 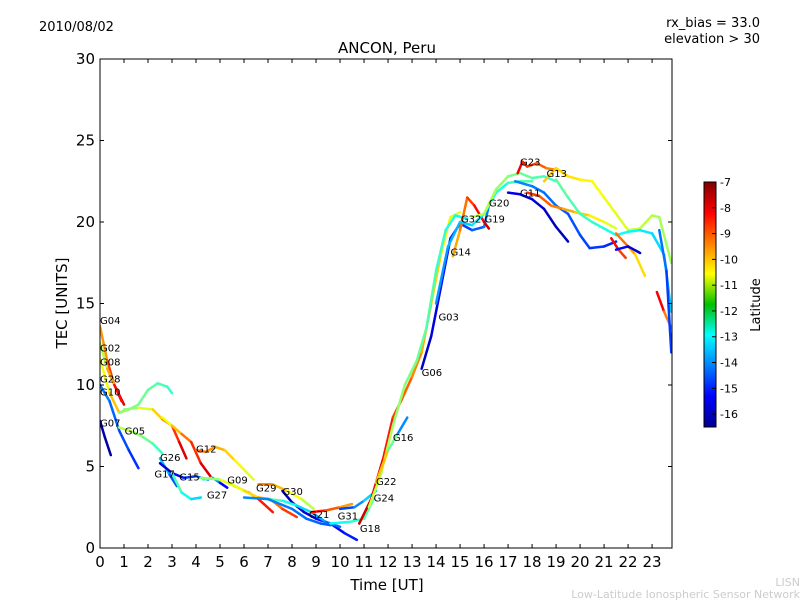 What do you see at coordinates (292, 492) in the screenshot?
I see `satellite-label: G30` at bounding box center [292, 492].